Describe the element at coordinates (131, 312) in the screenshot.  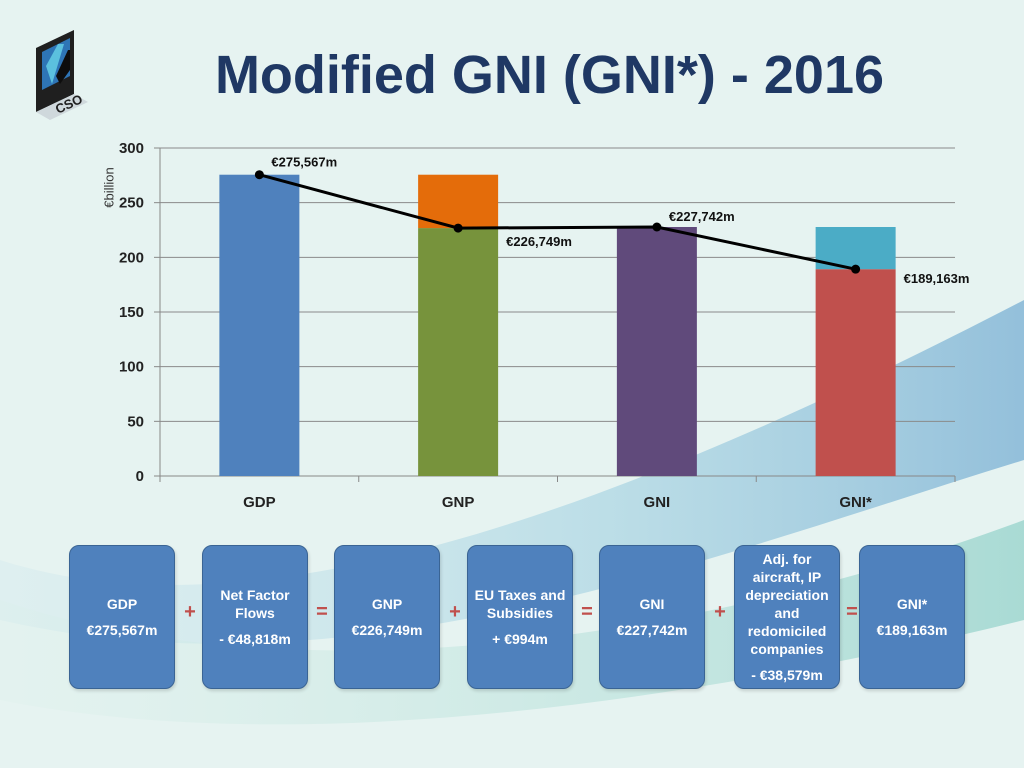
I see `y-tick-label: 150` at that location.